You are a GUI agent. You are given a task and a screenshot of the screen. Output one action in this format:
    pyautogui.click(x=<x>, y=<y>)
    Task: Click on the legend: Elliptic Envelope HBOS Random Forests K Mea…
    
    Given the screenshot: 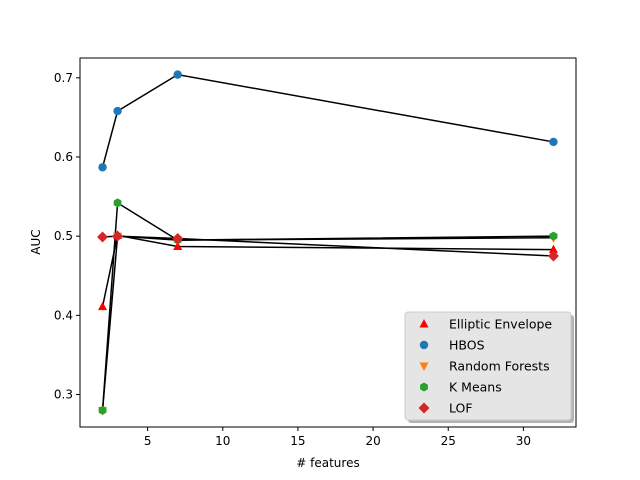 What is the action you would take?
    pyautogui.click(x=489, y=367)
    